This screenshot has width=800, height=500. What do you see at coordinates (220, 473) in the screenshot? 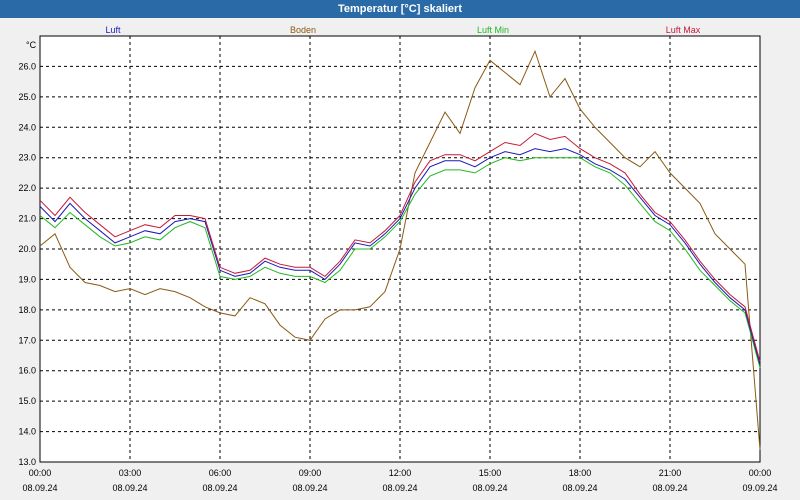
I see `x-tick-time: 06:00` at bounding box center [220, 473].